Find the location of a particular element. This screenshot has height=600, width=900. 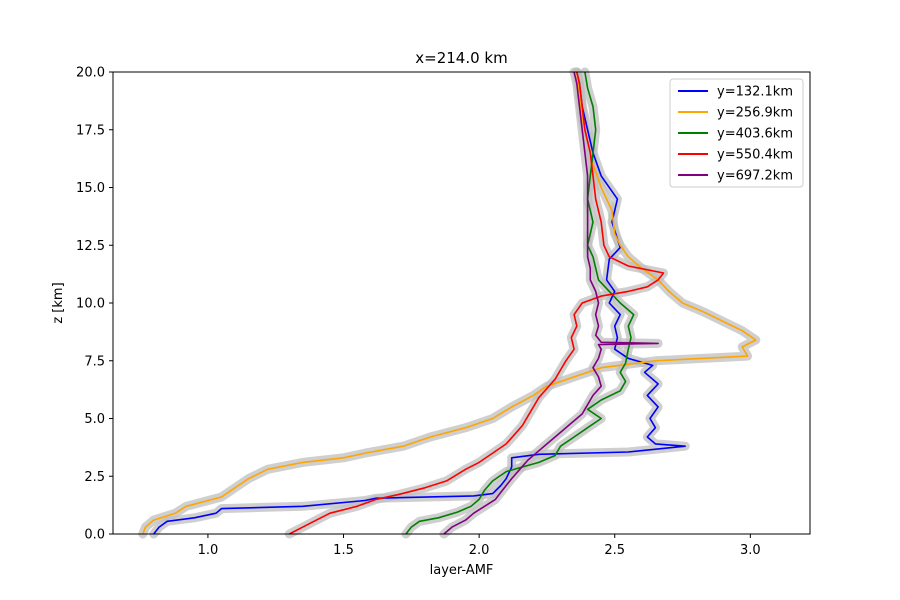

y-tick-label: 0.0 is located at coordinates (94, 535).